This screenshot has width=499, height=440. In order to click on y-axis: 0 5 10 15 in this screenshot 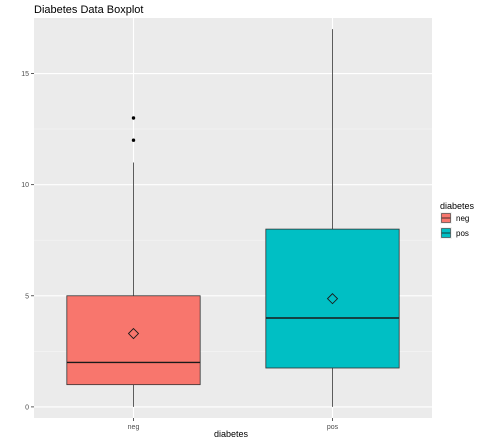, I will do `click(27, 241)`.